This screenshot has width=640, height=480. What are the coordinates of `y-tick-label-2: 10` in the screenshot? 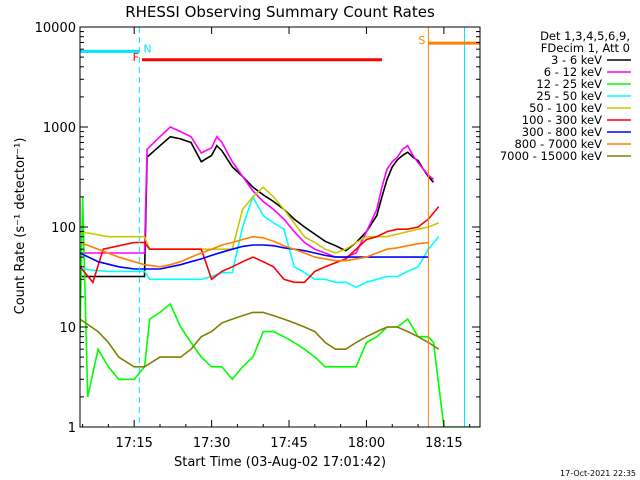 It's located at (67, 328).